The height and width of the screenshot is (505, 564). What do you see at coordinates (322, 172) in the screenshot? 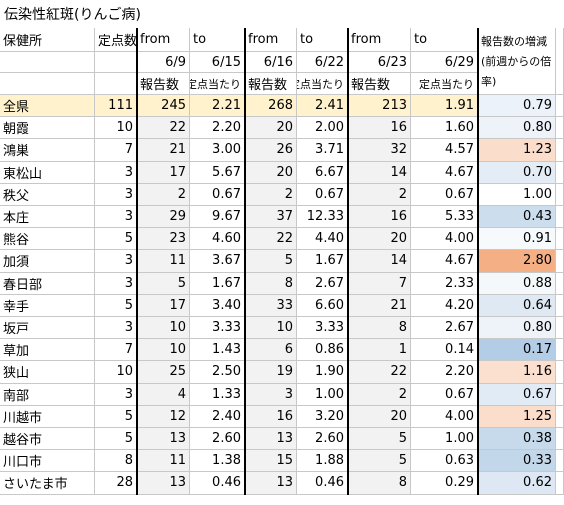
I see `table-cell: 6.67` at bounding box center [322, 172].